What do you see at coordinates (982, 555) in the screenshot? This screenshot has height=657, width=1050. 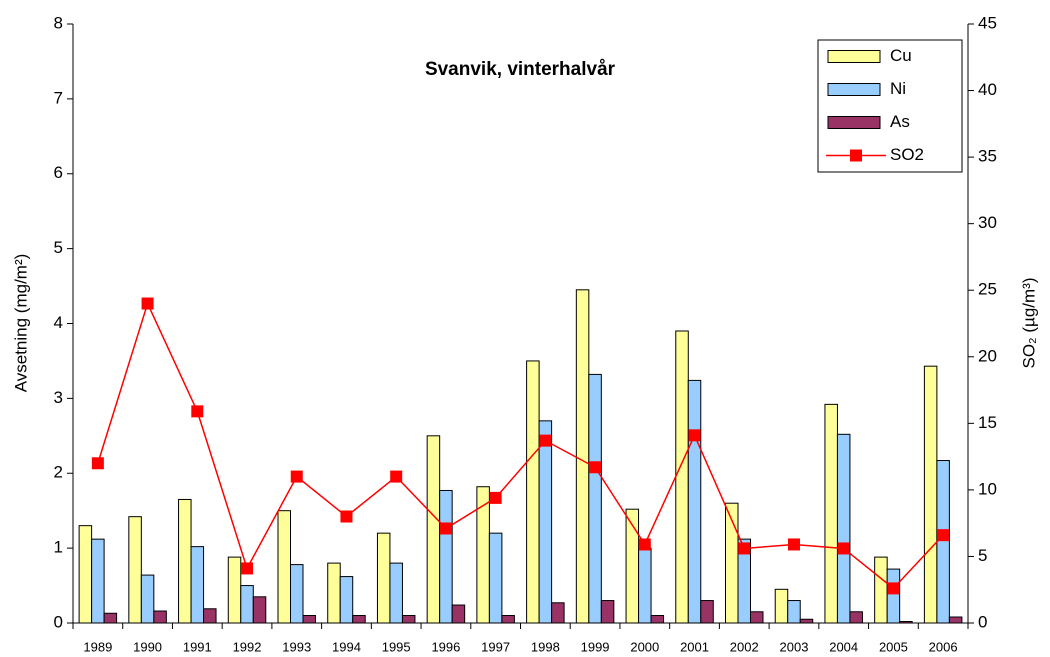 I see `y2-tick-label: 5` at bounding box center [982, 555].